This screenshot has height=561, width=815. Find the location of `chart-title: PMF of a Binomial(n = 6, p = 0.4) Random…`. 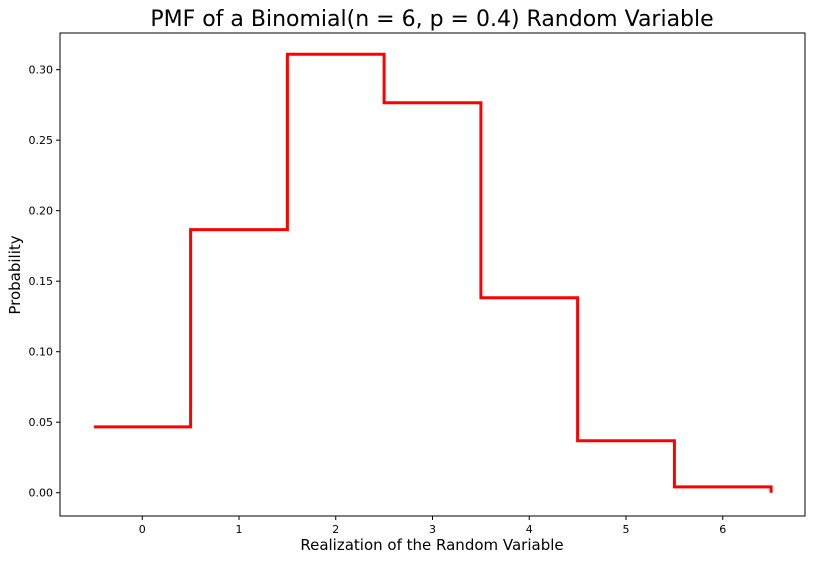

chart-title: PMF of a Binomial(n = 6, p = 0.4) Random… is located at coordinates (431, 19).